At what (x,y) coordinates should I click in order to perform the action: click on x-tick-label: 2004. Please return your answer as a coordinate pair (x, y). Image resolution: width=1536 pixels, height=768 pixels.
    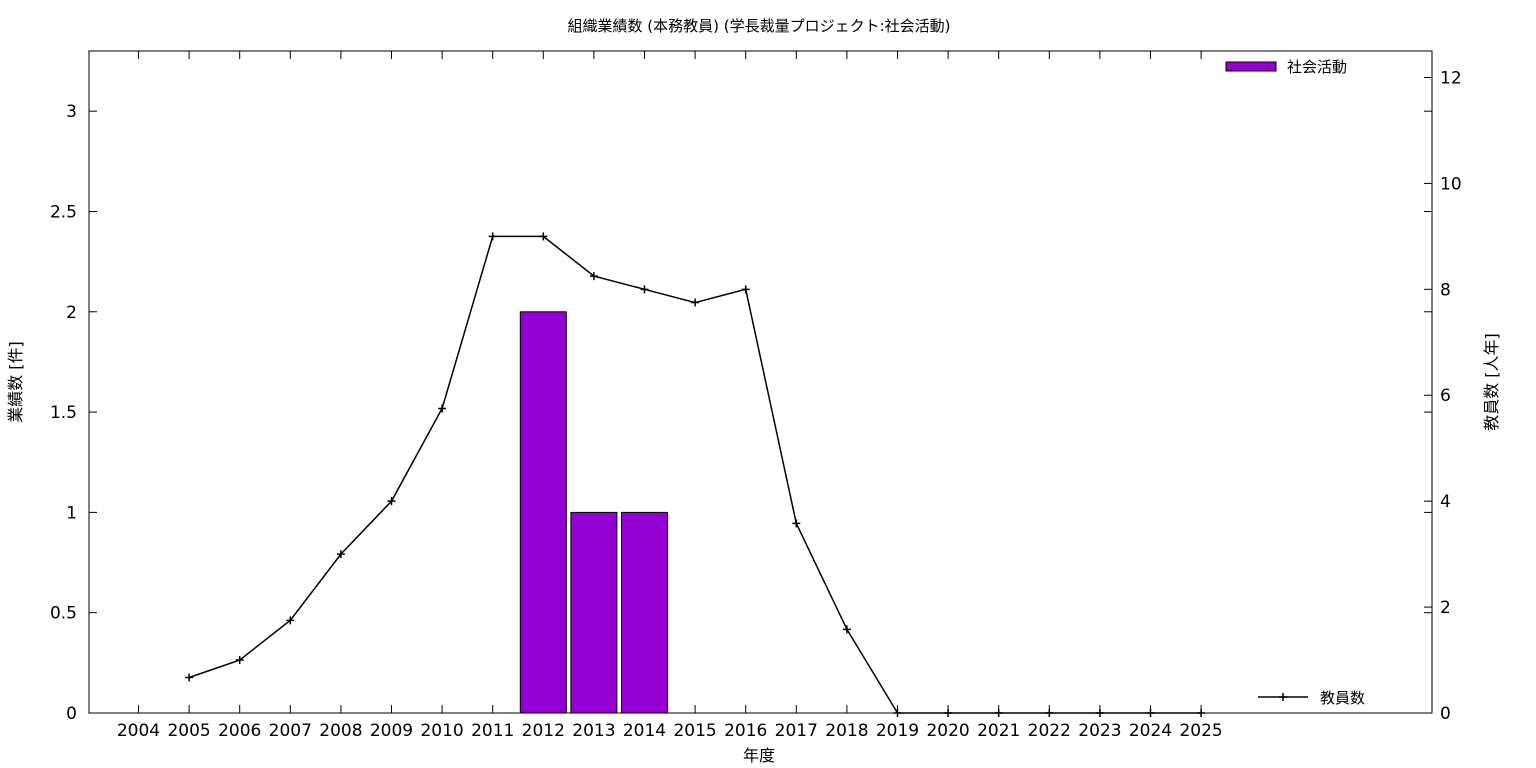
    Looking at the image, I should click on (138, 731).